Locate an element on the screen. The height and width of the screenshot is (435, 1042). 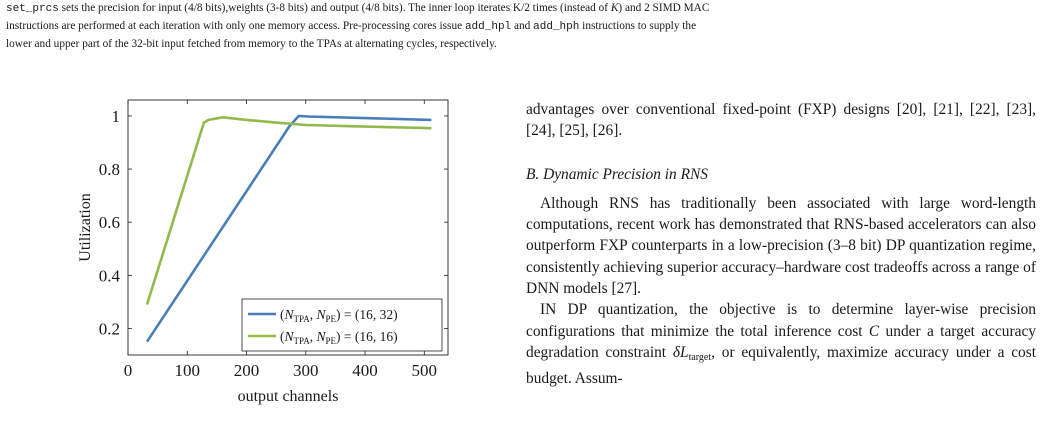
y-tick-label: 0.4 is located at coordinates (110, 275).